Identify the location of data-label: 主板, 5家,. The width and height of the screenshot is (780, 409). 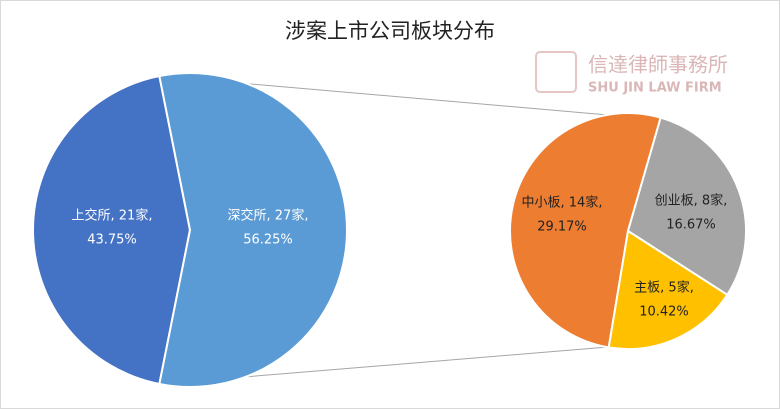
(664, 288).